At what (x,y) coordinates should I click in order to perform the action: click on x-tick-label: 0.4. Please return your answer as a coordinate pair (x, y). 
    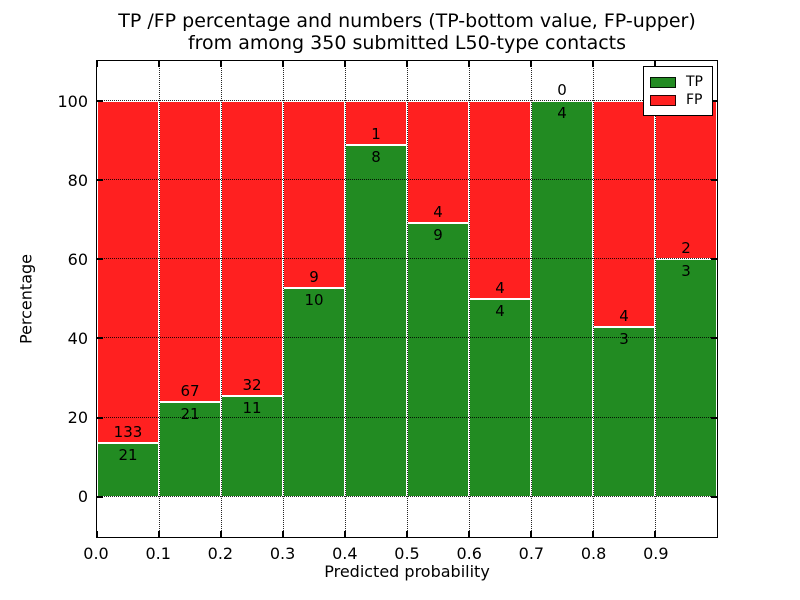
    Looking at the image, I should click on (345, 553).